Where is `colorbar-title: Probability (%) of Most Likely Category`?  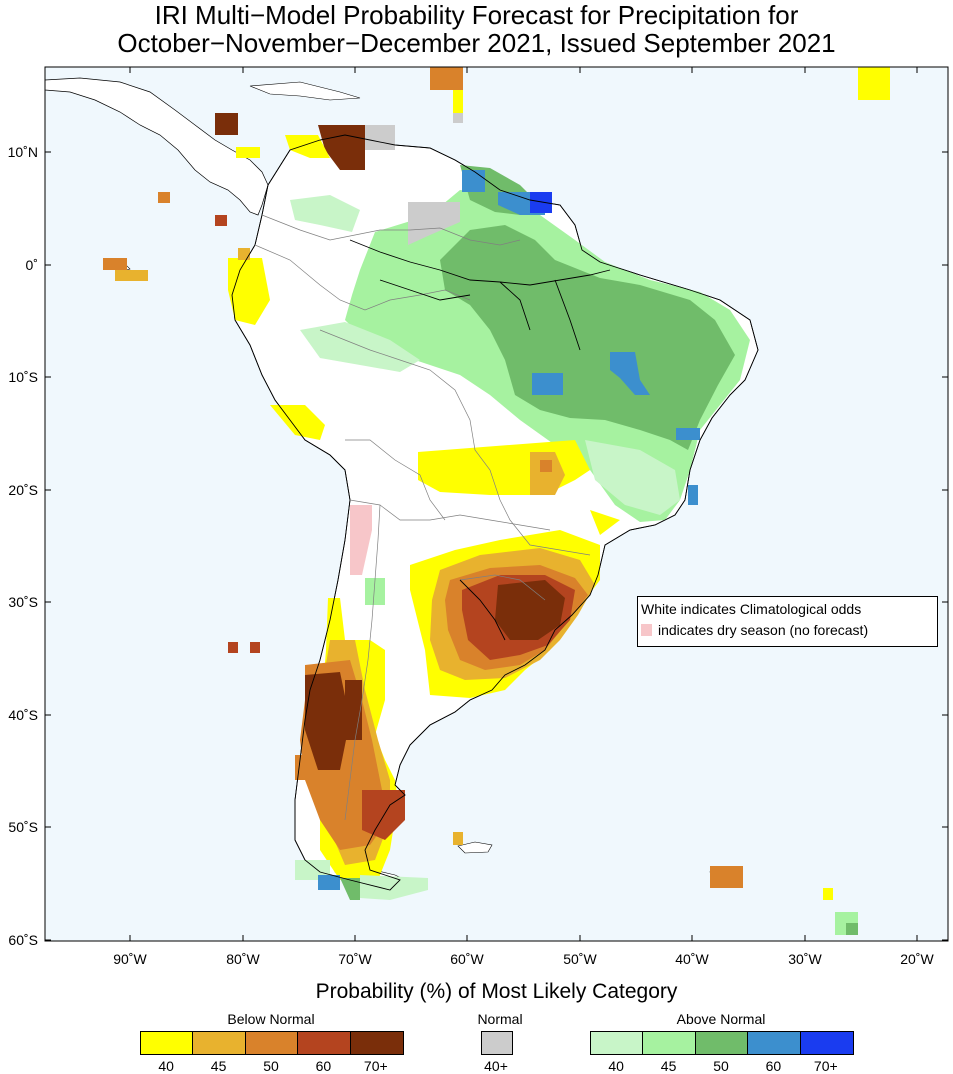
colorbar-title: Probability (%) of Most Likely Category is located at coordinates (496, 991).